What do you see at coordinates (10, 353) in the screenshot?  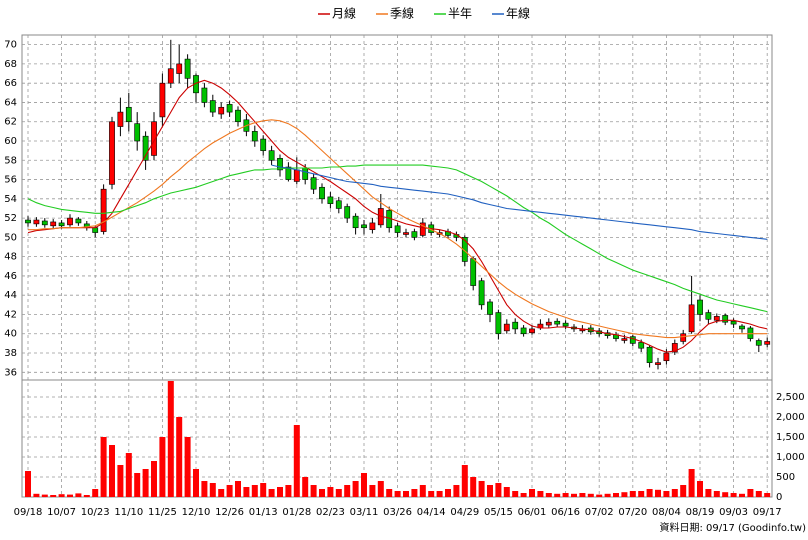 I see `y-tick-label: 38` at bounding box center [10, 353].